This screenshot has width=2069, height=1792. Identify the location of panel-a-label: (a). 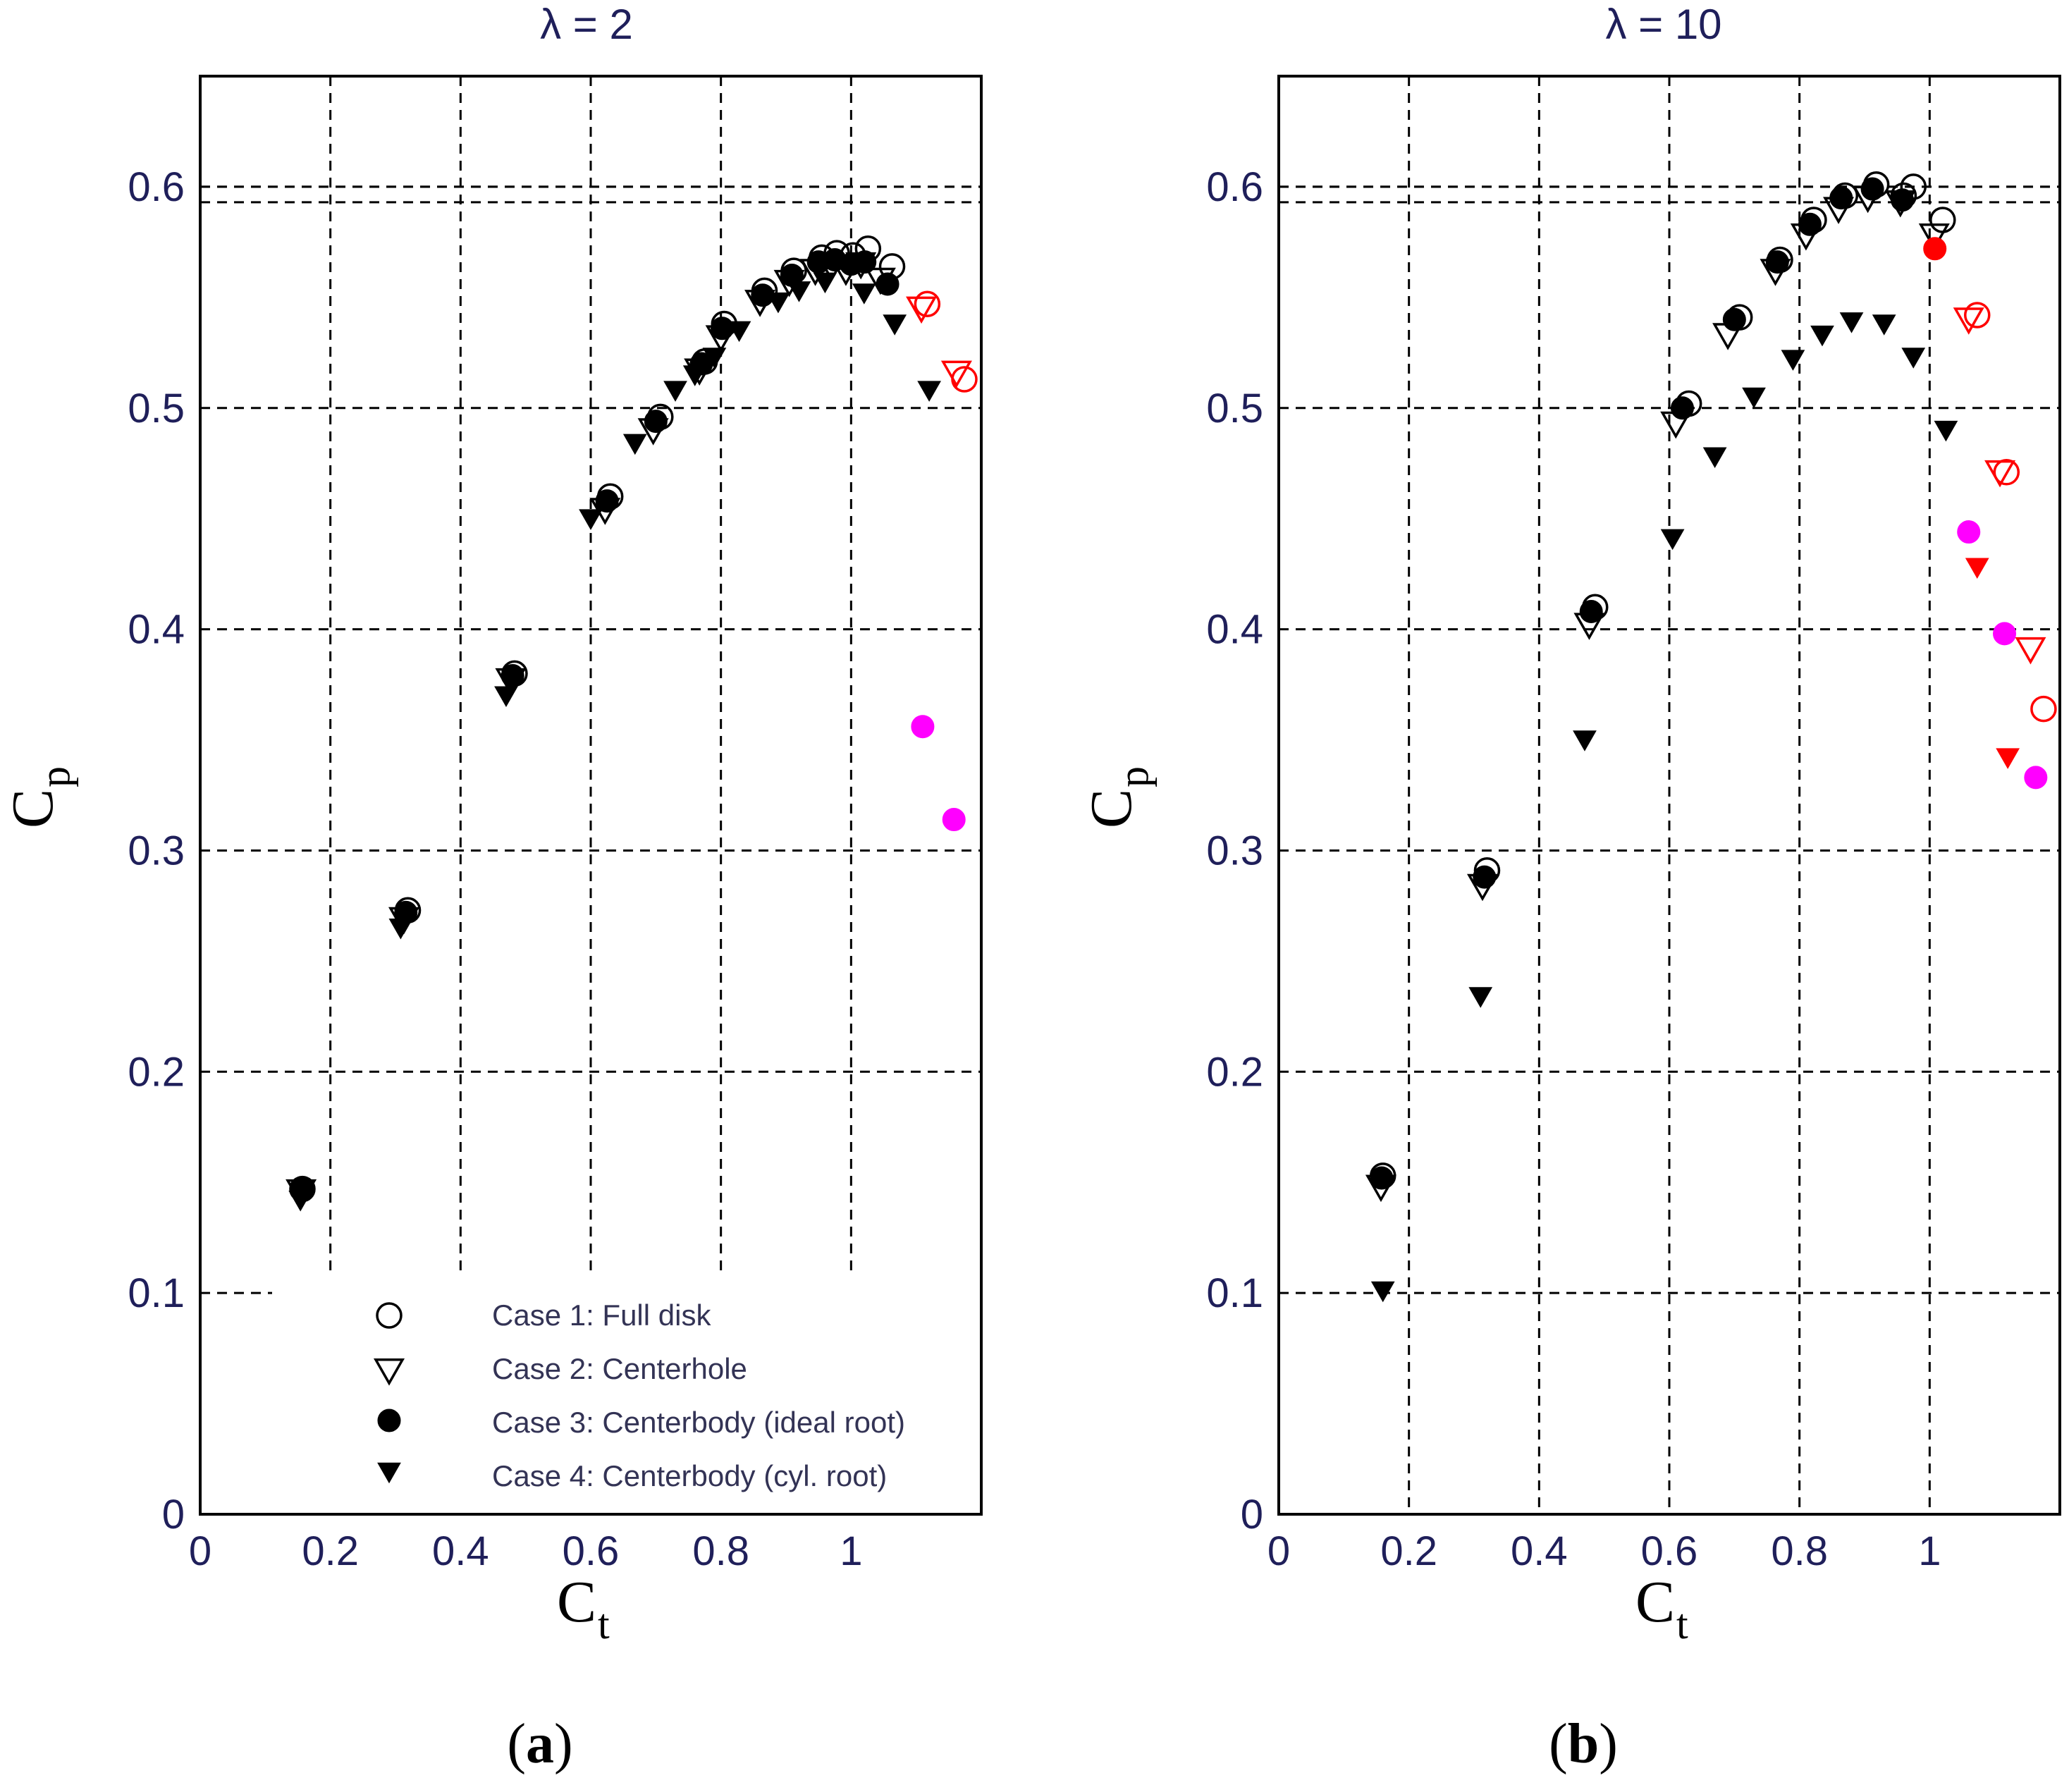
(539, 1744).